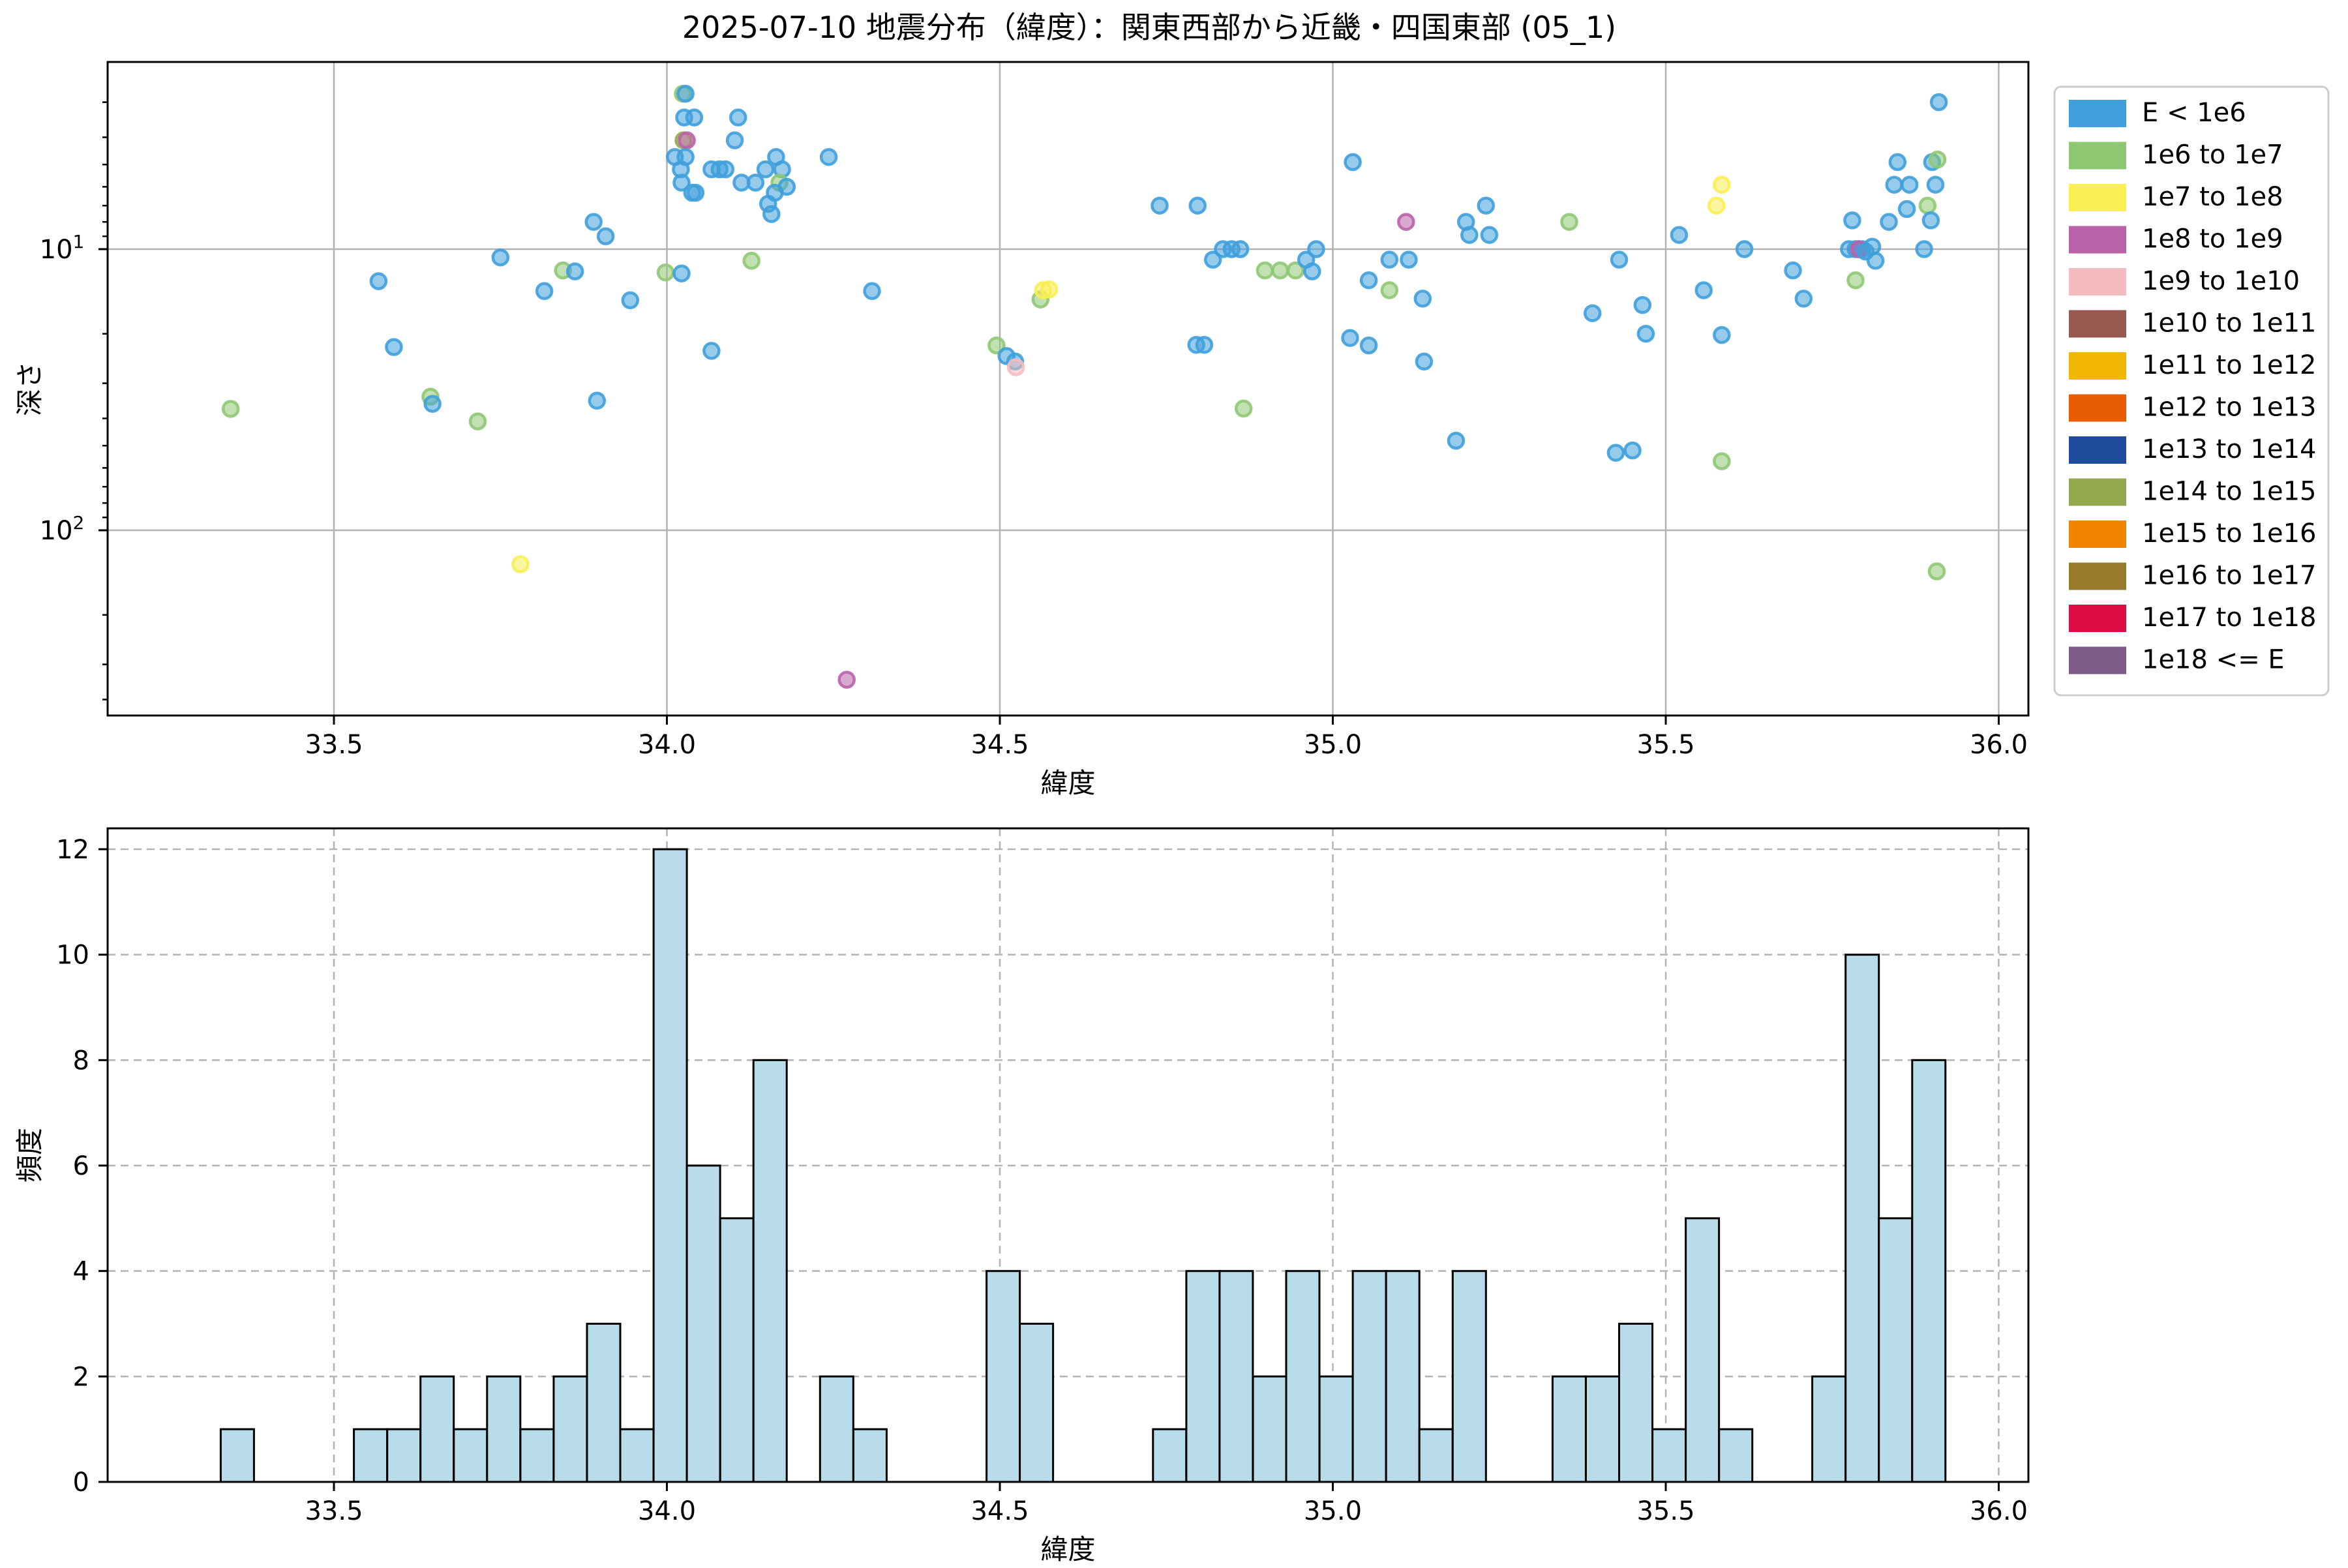 Image resolution: width=2348 pixels, height=1568 pixels. What do you see at coordinates (2230, 365) in the screenshot?
I see `legend-label: 1e11 to 1e12` at bounding box center [2230, 365].